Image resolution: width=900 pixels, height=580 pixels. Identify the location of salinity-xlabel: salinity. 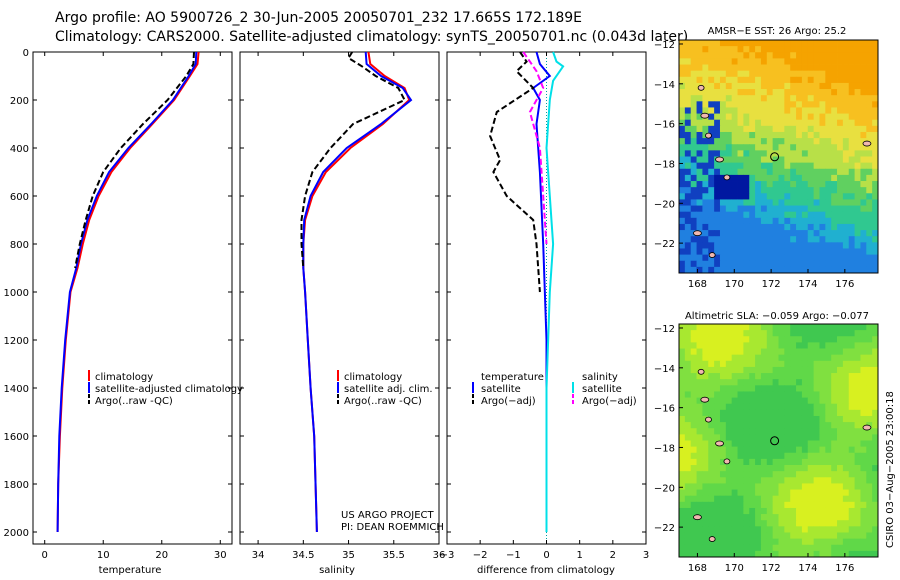
(337, 570).